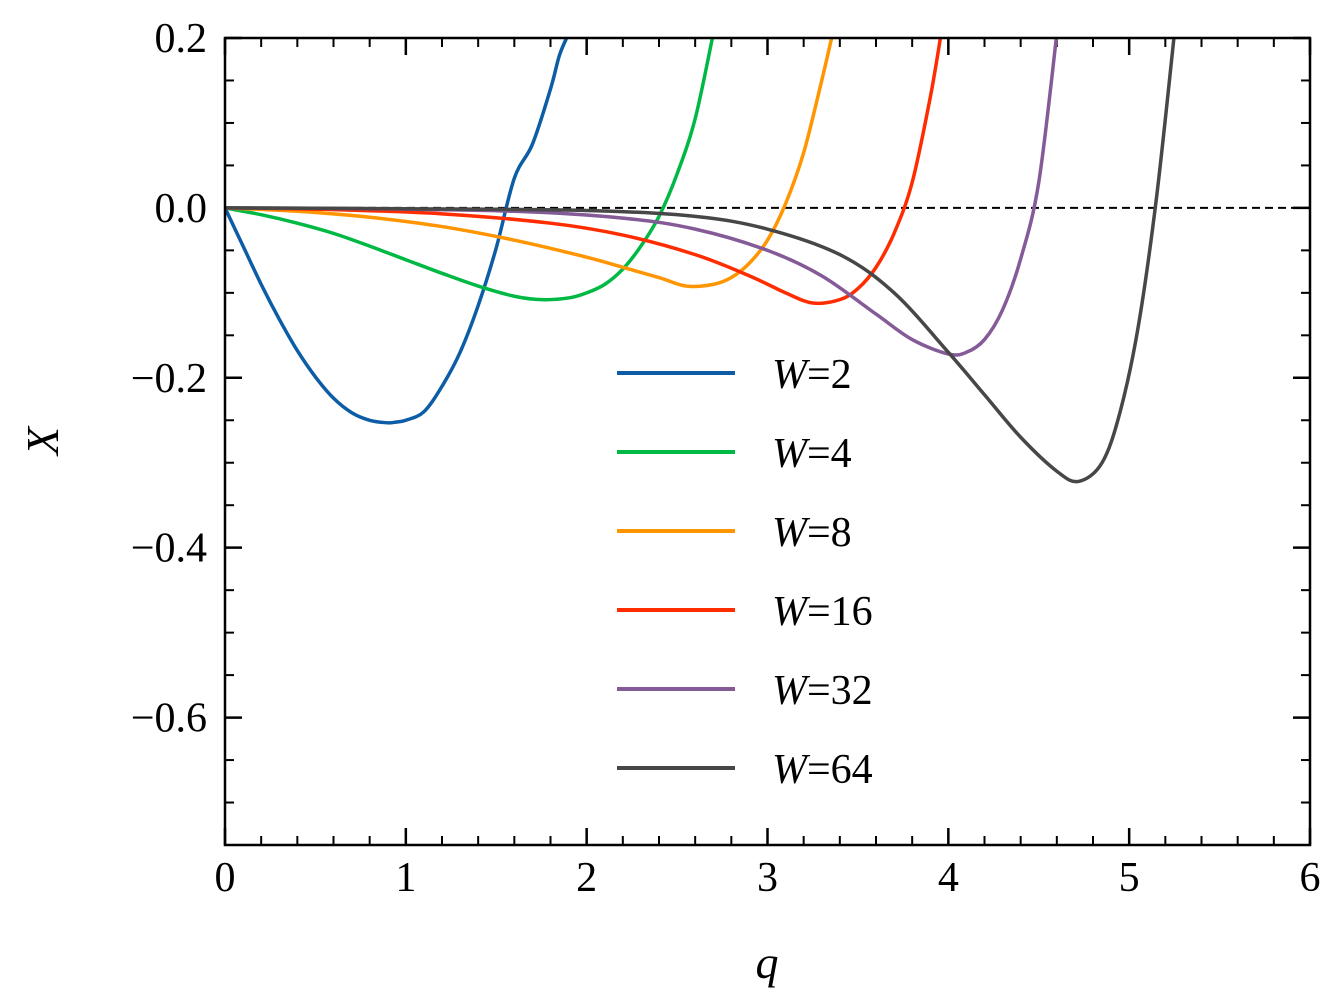  I want to click on y-tick-label: −0.4, so click(169, 549).